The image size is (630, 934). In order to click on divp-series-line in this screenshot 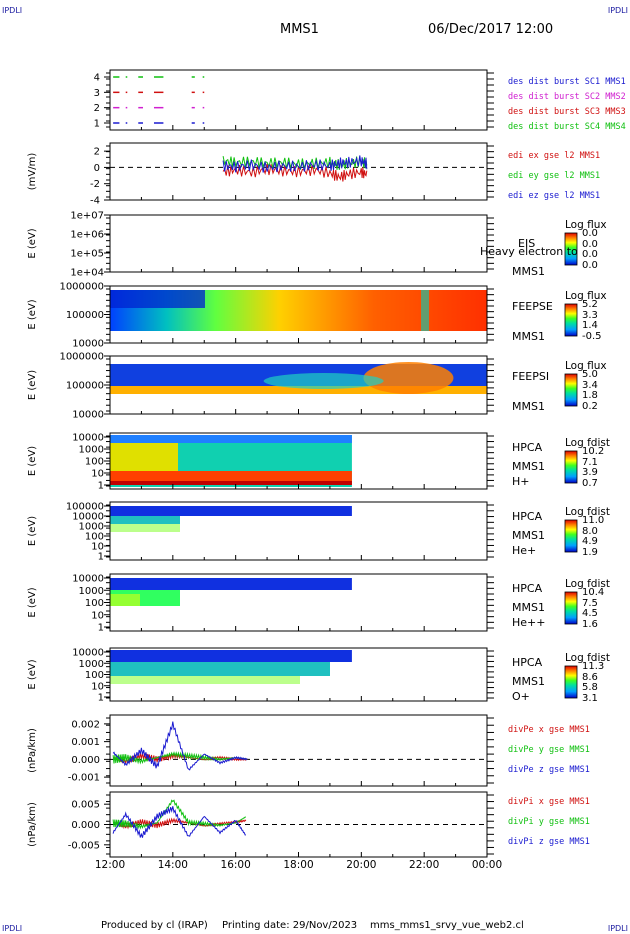, I will do `click(180, 758)`.